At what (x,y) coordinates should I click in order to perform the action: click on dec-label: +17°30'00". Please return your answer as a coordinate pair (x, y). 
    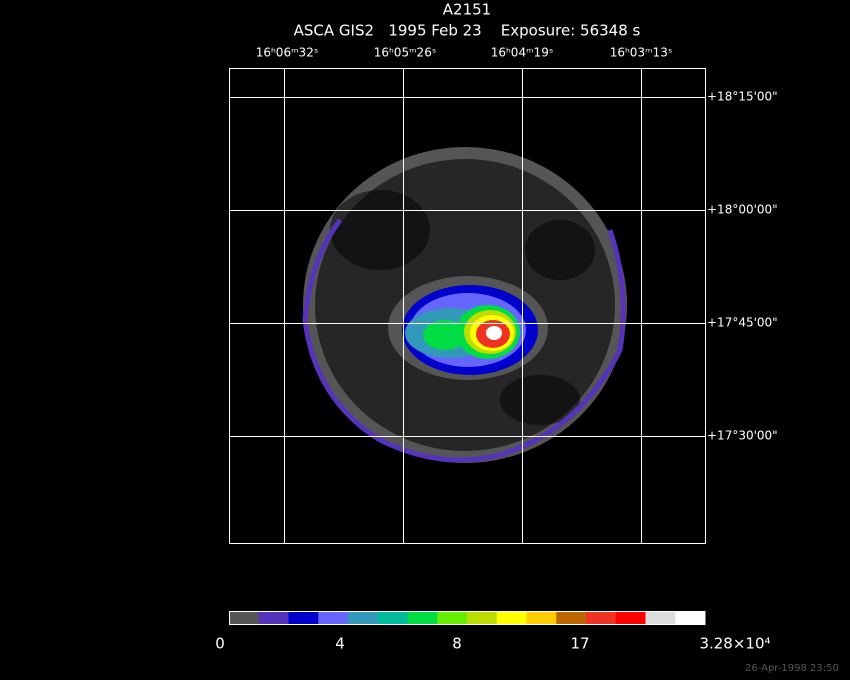
    Looking at the image, I should click on (742, 436).